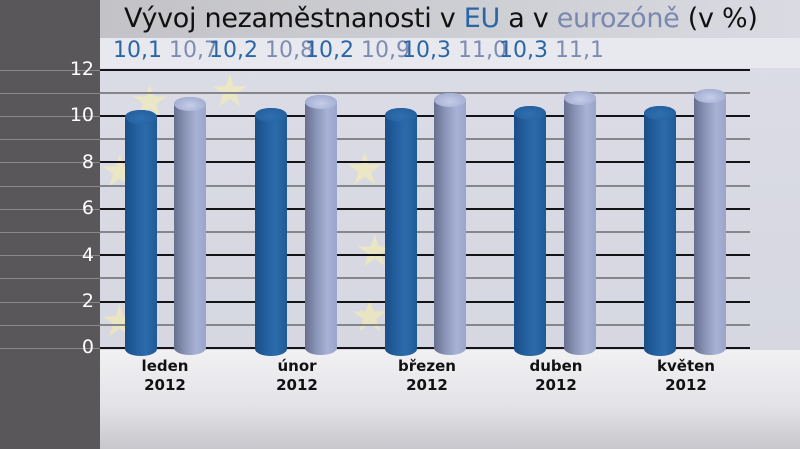 This screenshot has width=800, height=449. Describe the element at coordinates (454, 50) in the screenshot. I see `value-pair-duben: 10,3 11,0` at that location.